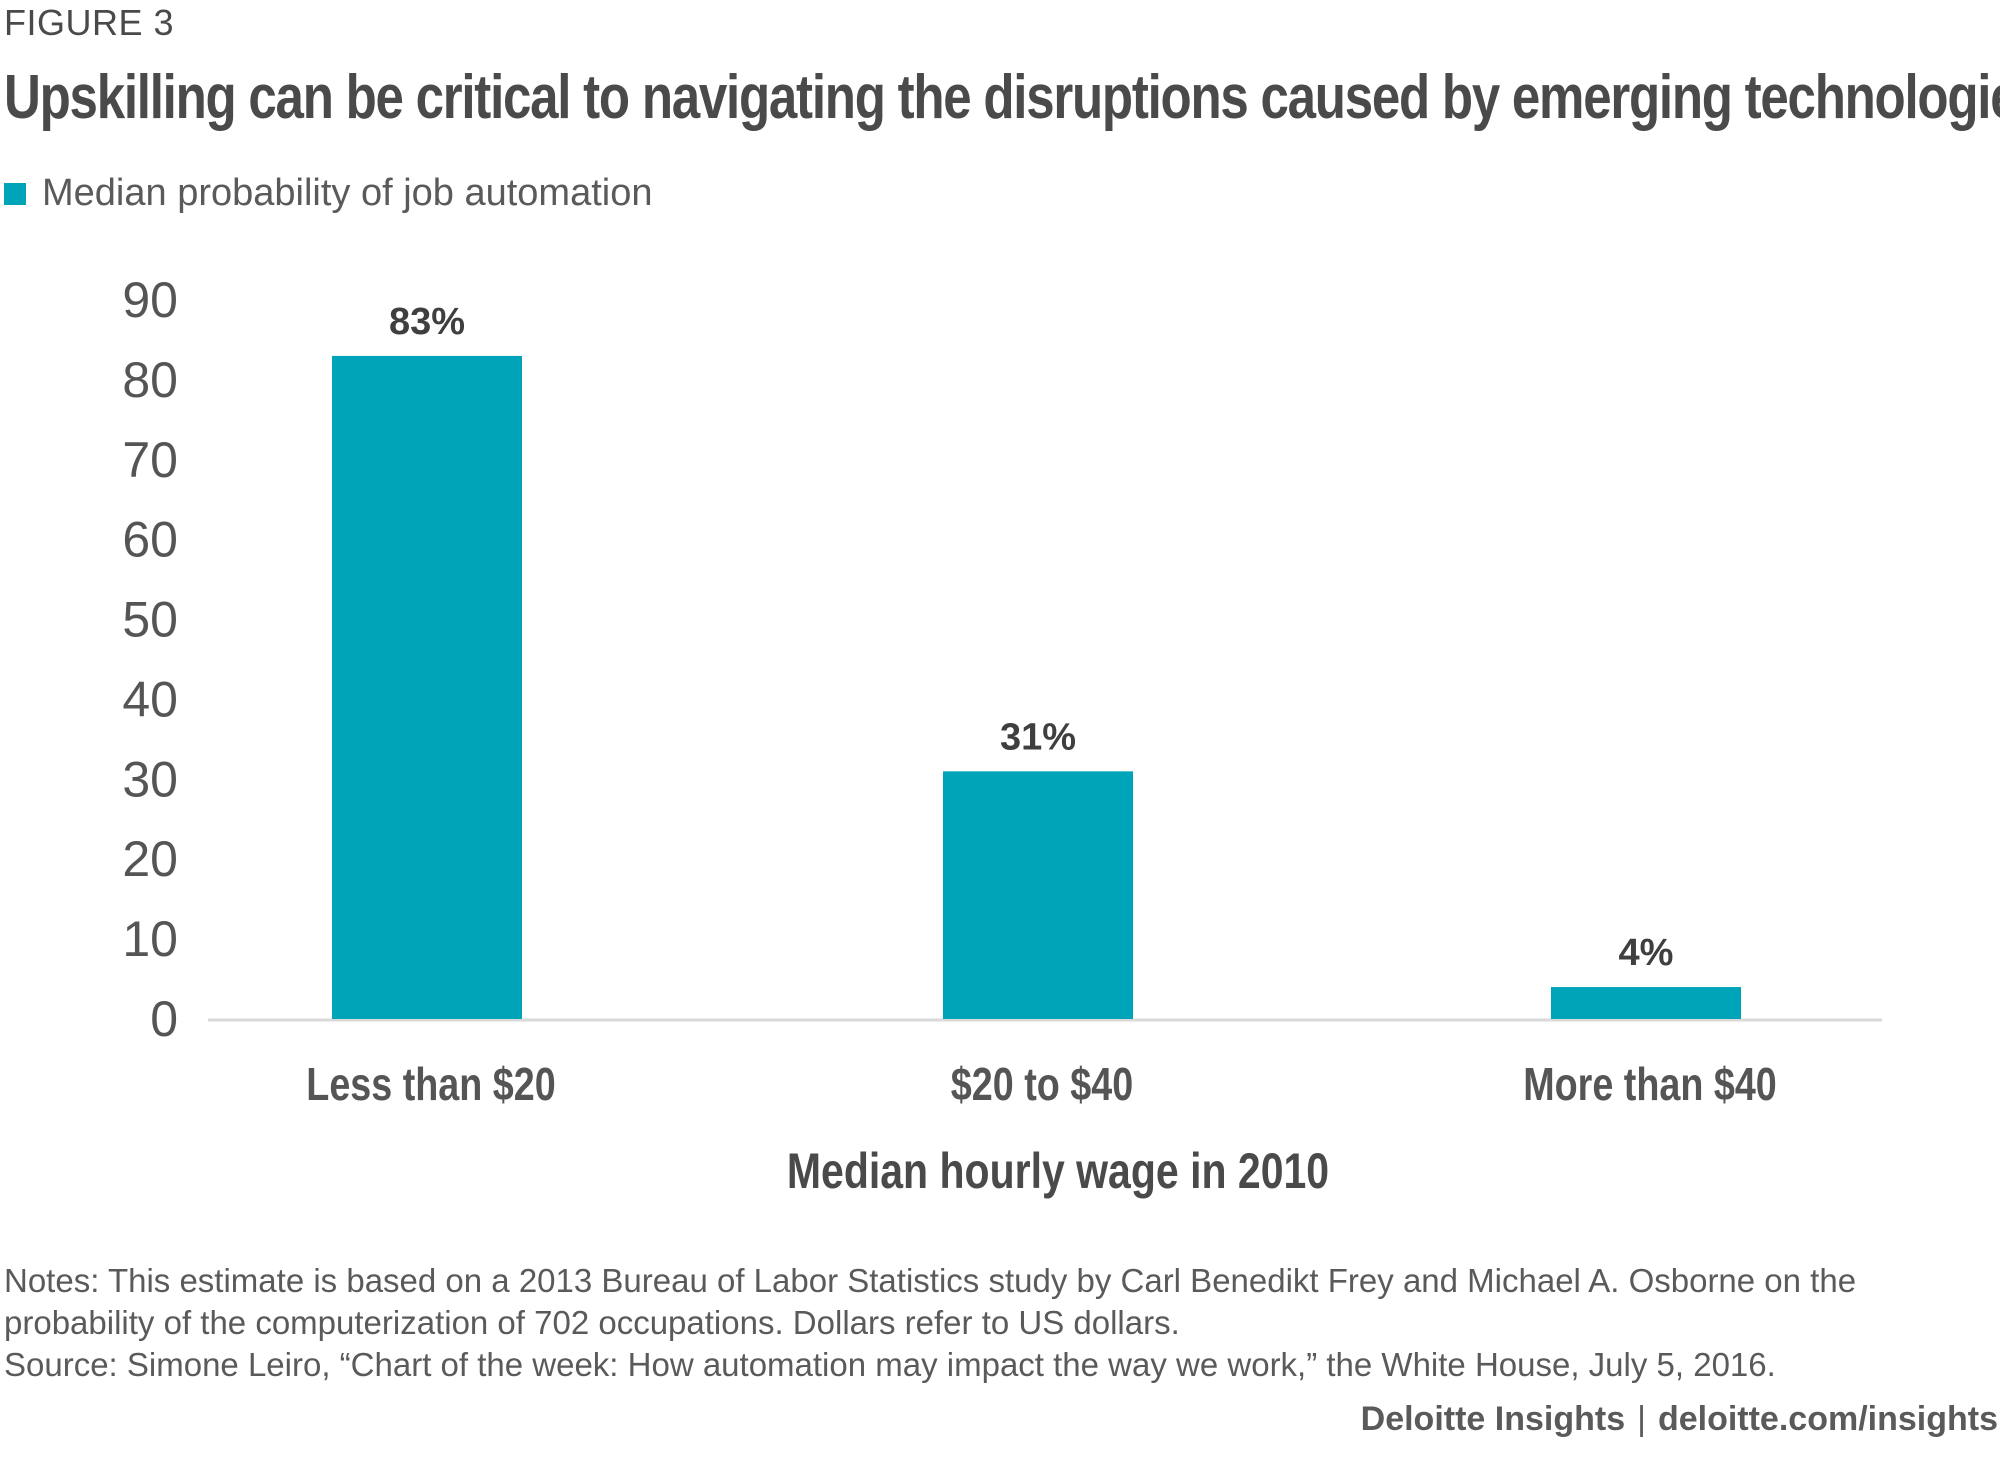  I want to click on x-axis-title: Median hourly wage in 2010, so click(1058, 1171).